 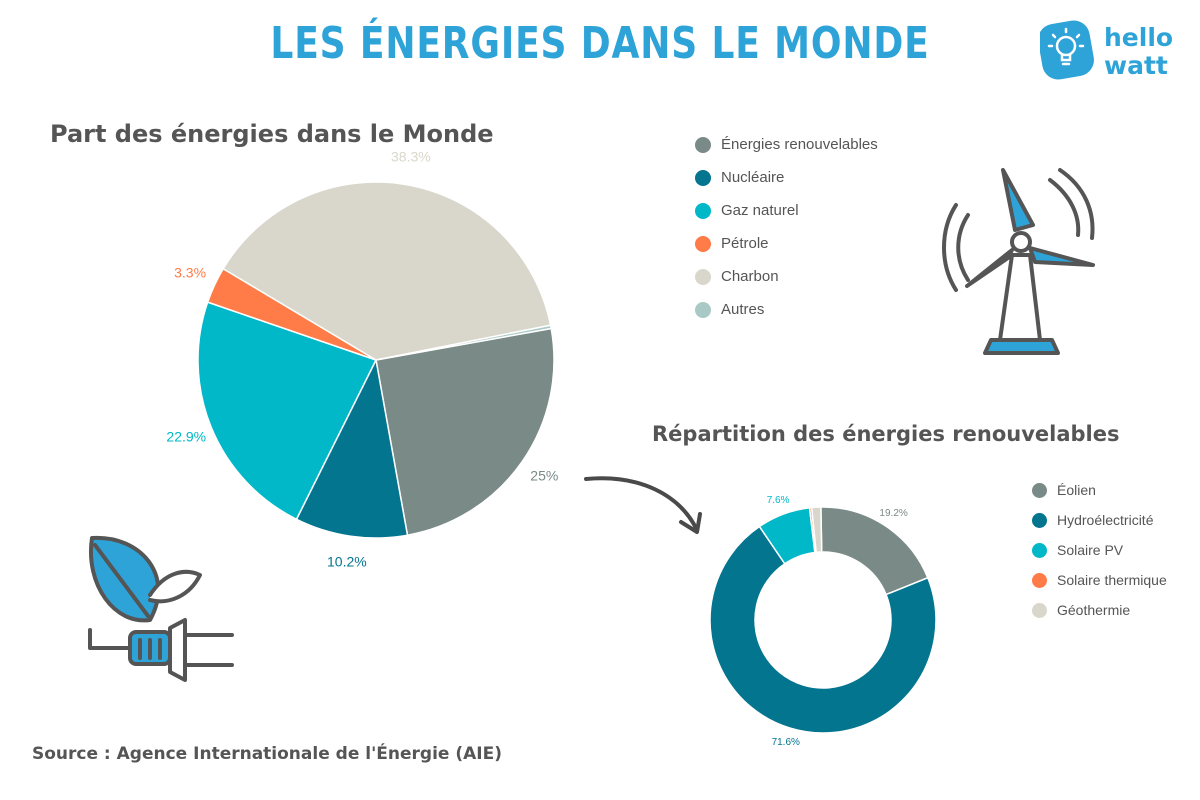 What do you see at coordinates (544, 476) in the screenshot?
I see `pie-label-energies-renouvelables: 25%` at bounding box center [544, 476].